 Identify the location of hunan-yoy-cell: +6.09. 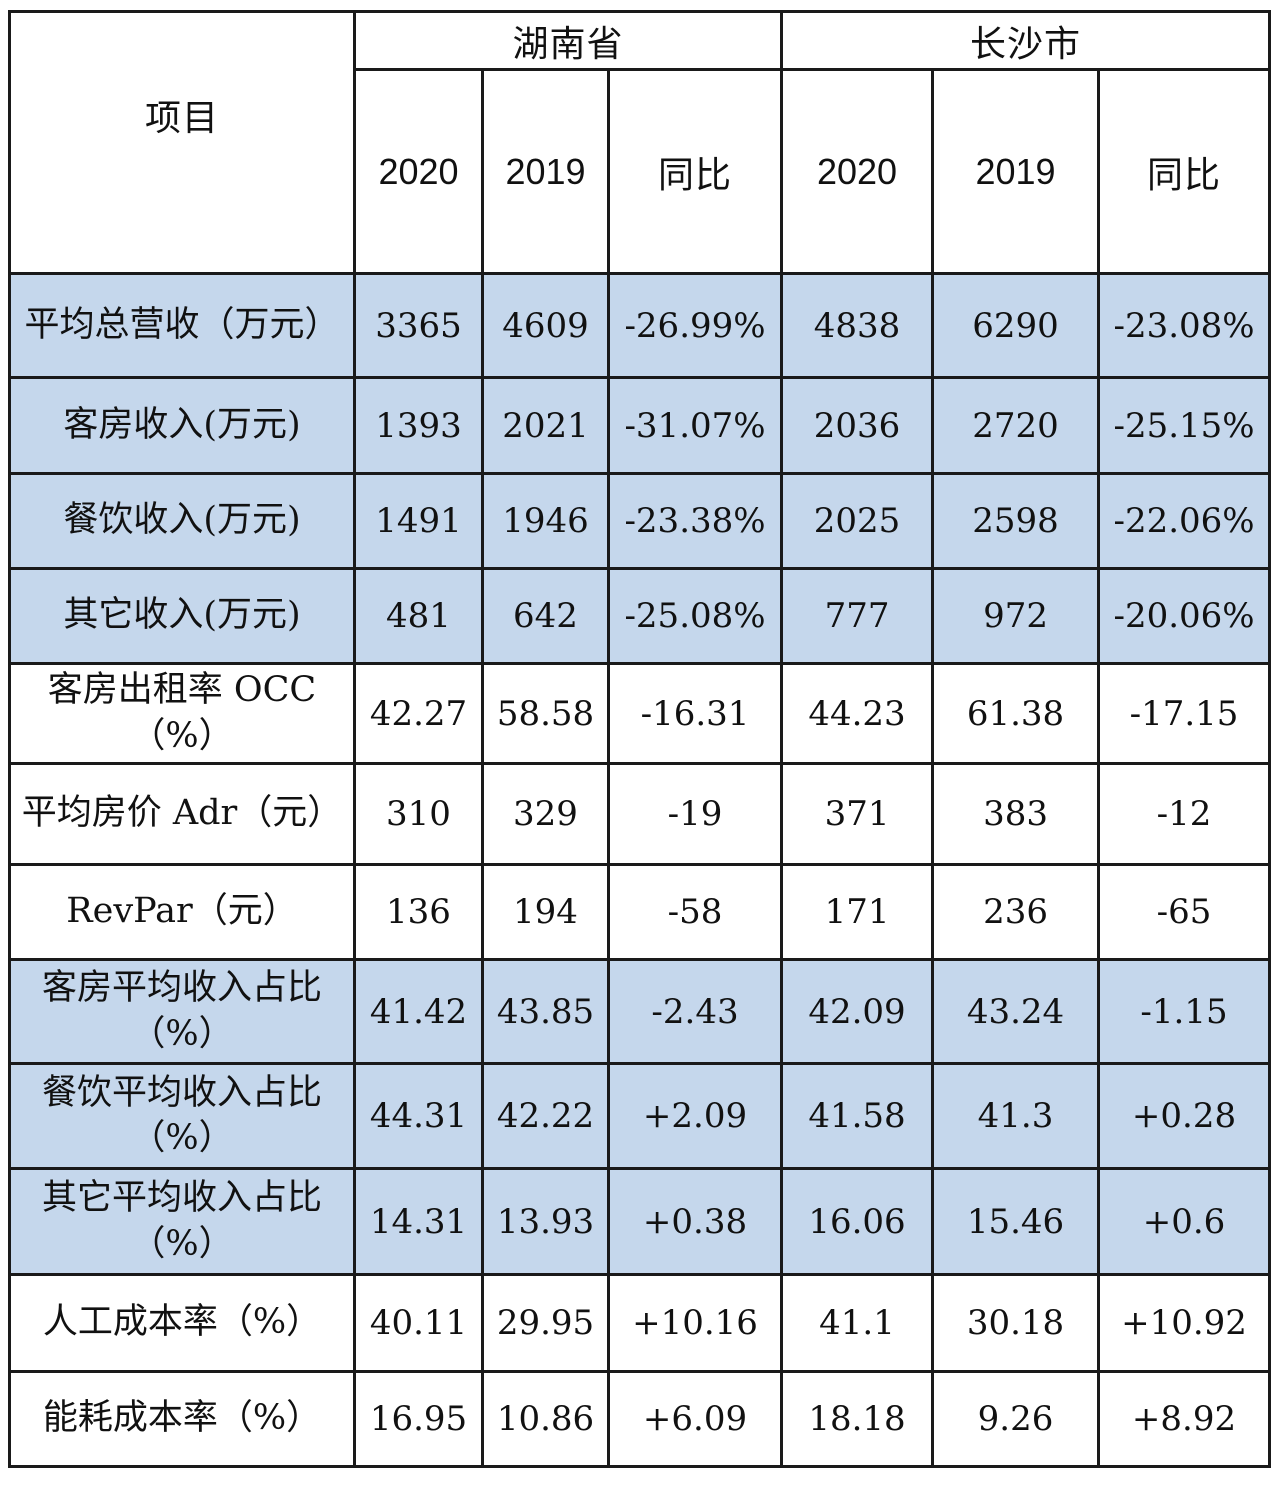
(695, 1419).